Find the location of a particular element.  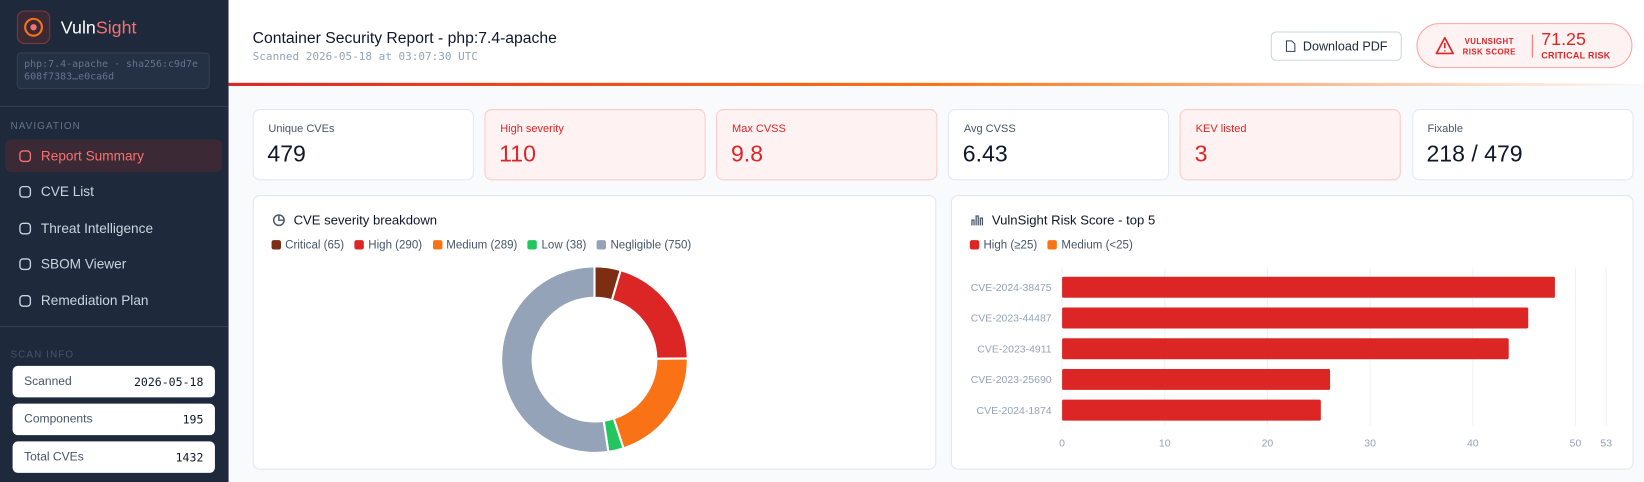

logo is located at coordinates (33, 27).